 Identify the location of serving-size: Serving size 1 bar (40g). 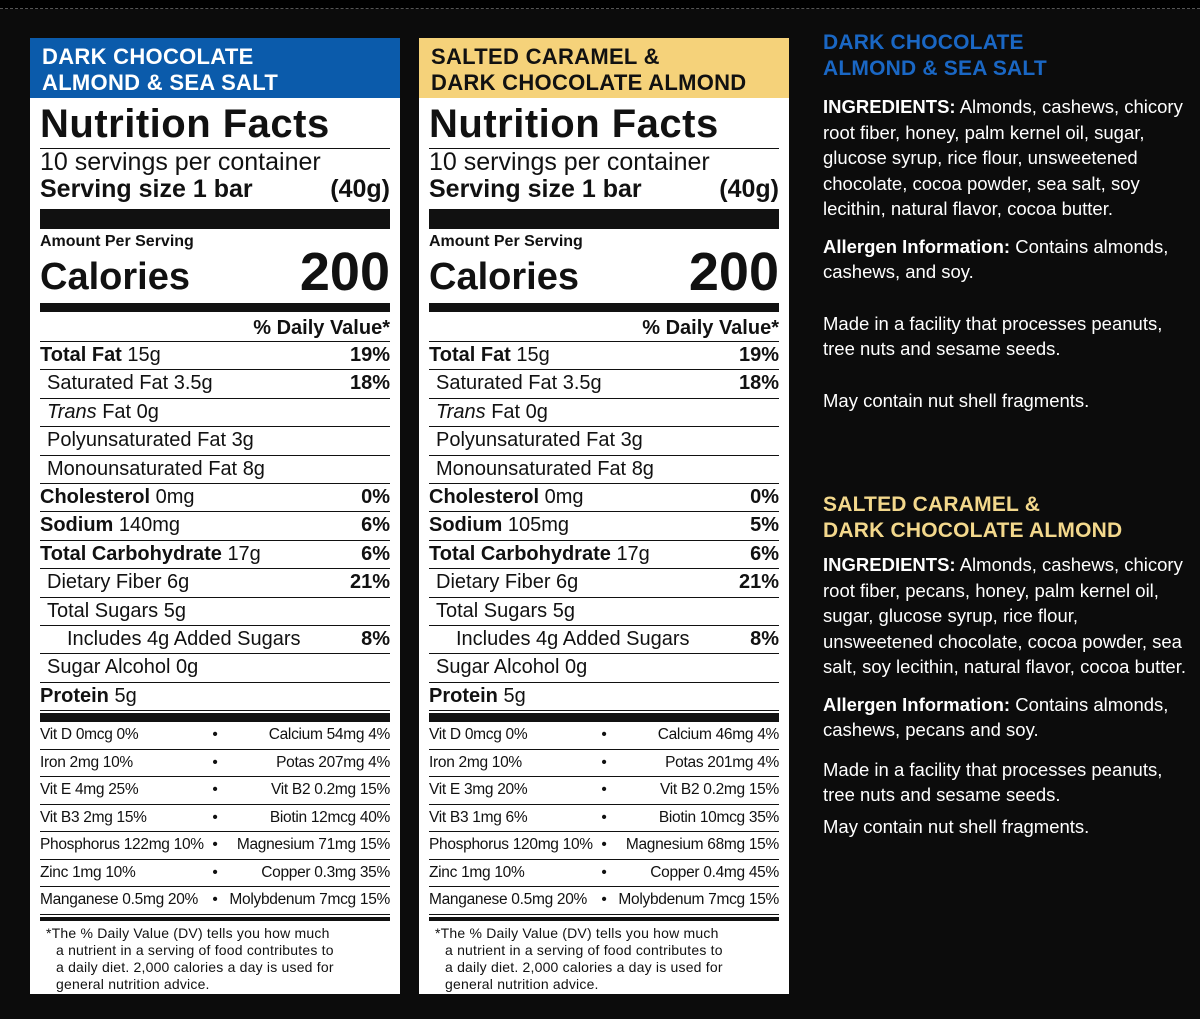
(215, 189).